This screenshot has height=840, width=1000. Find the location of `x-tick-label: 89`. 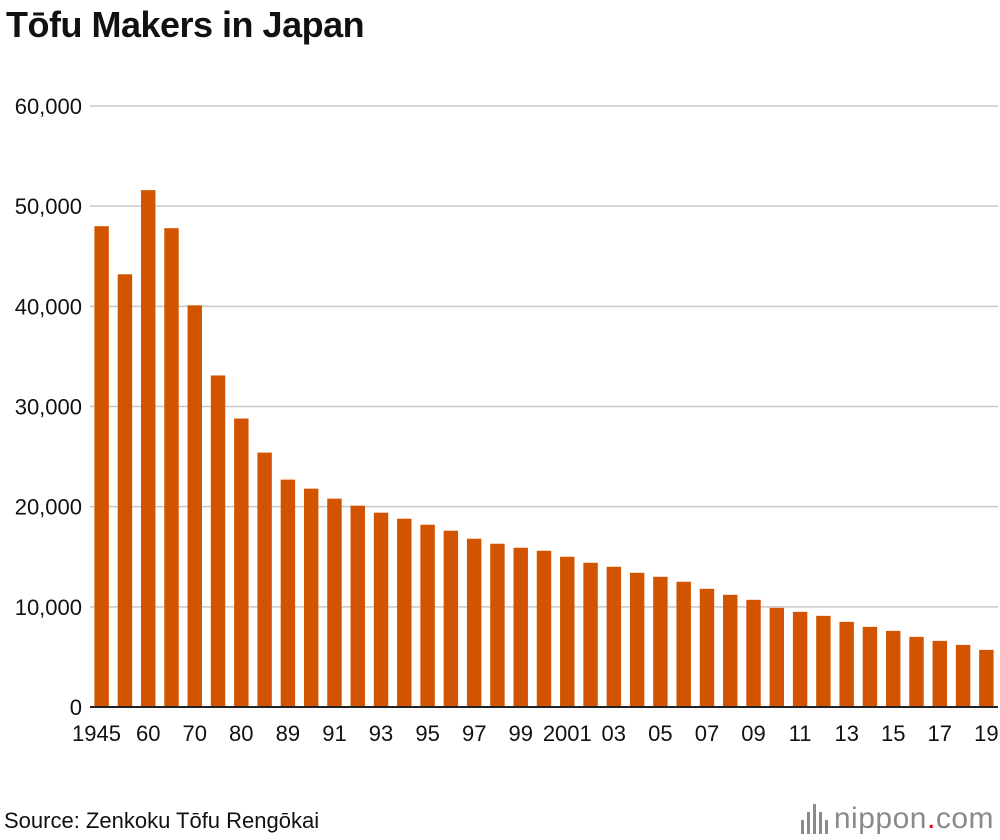

x-tick-label: 89 is located at coordinates (288, 733).